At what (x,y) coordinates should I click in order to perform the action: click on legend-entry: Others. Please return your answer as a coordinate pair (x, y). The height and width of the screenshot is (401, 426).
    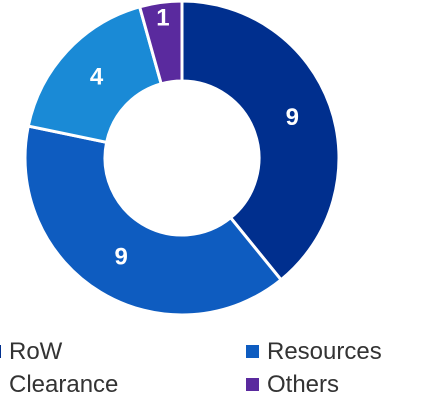
    Looking at the image, I should click on (292, 384).